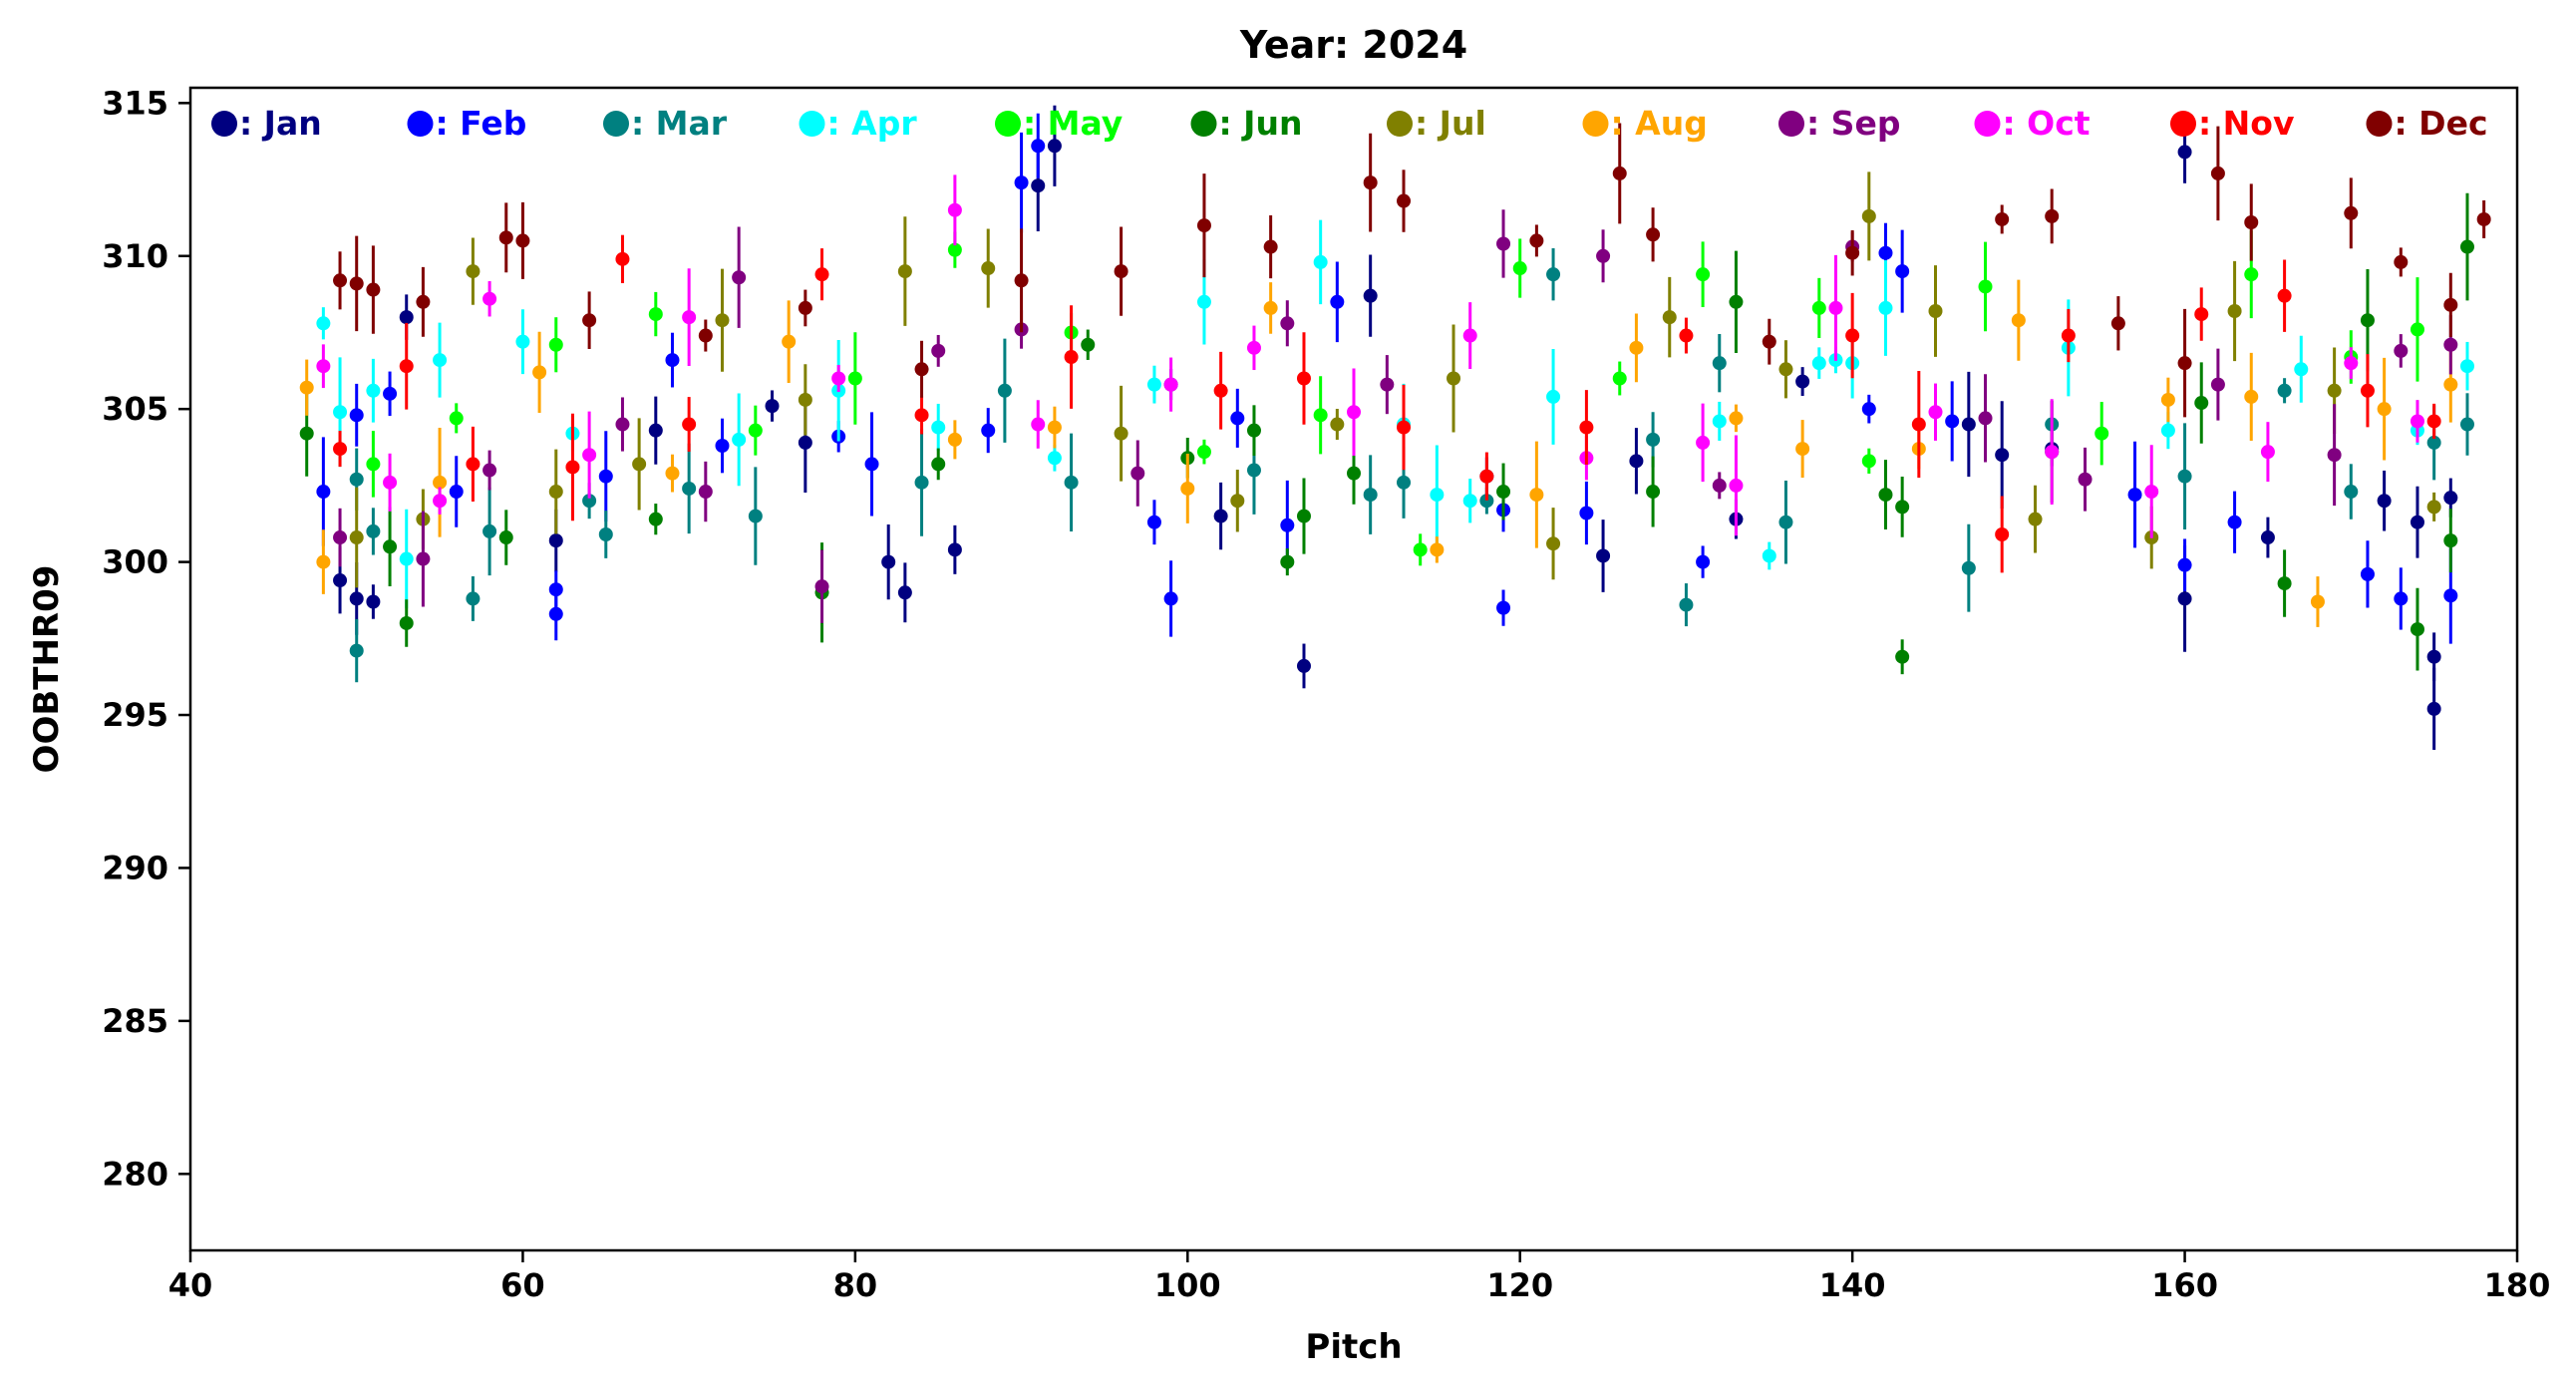  Describe the element at coordinates (2441, 124) in the screenshot. I see `legend-label: : Dec` at that location.